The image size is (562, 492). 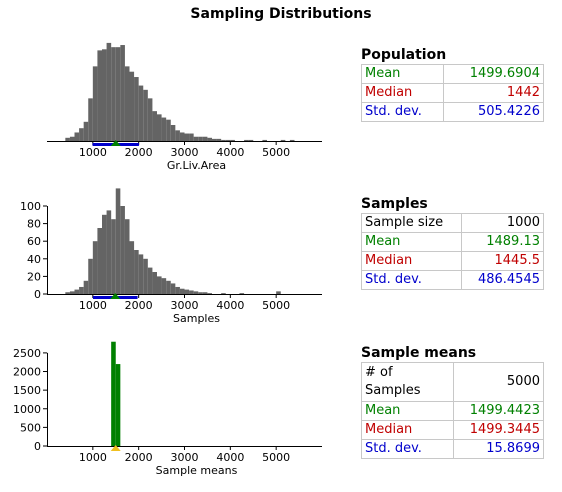 I want to click on population-header: Population, so click(x=404, y=55).